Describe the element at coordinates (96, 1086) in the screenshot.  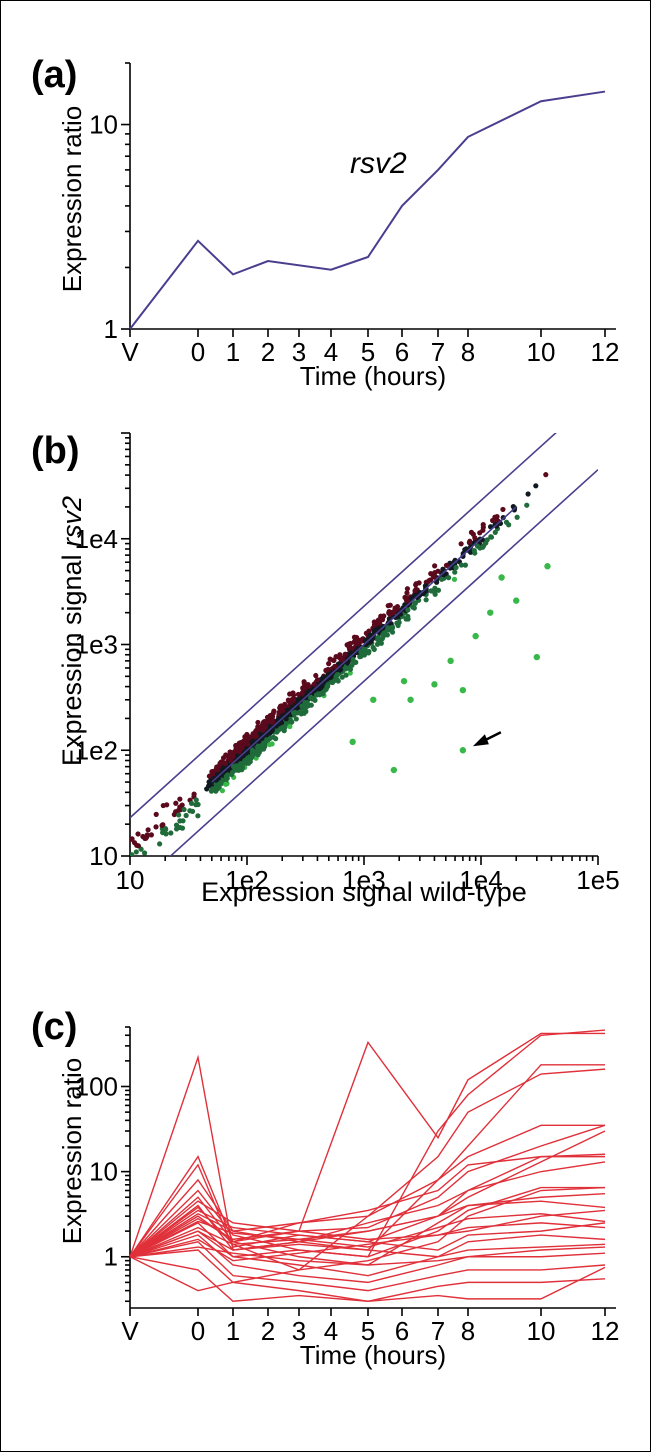
I see `c-y-tick-label: 100` at that location.